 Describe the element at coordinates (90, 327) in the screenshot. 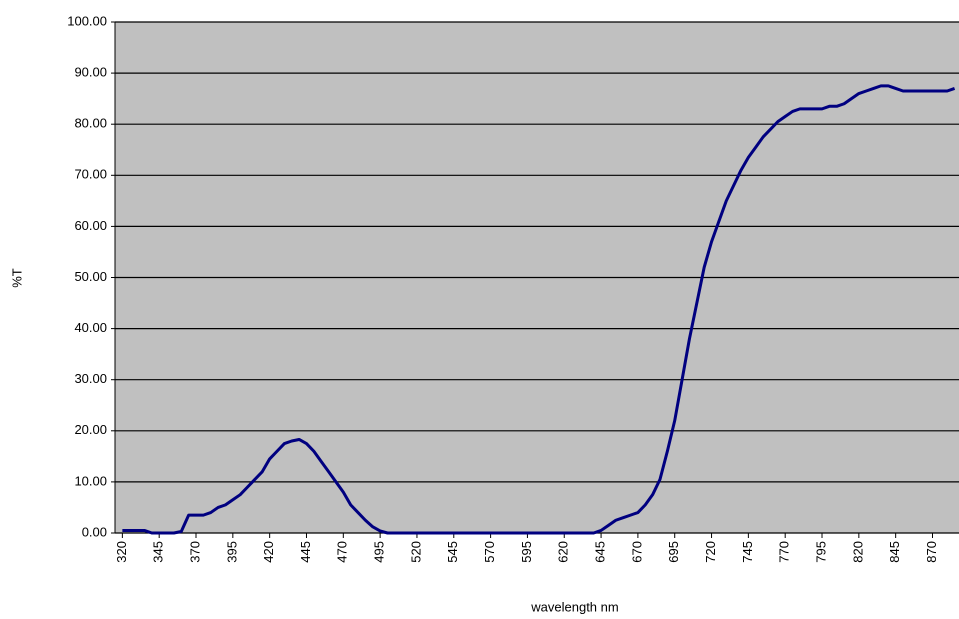

I see `y-tick-label: 40.00` at that location.